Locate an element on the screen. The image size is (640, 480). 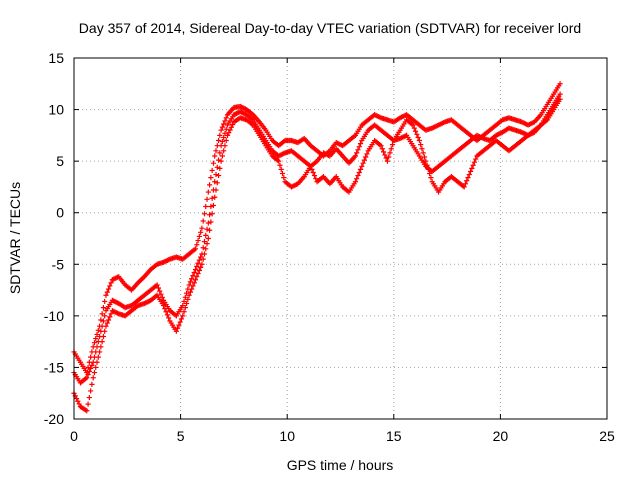
y-tick-label: 15 is located at coordinates (56, 58).